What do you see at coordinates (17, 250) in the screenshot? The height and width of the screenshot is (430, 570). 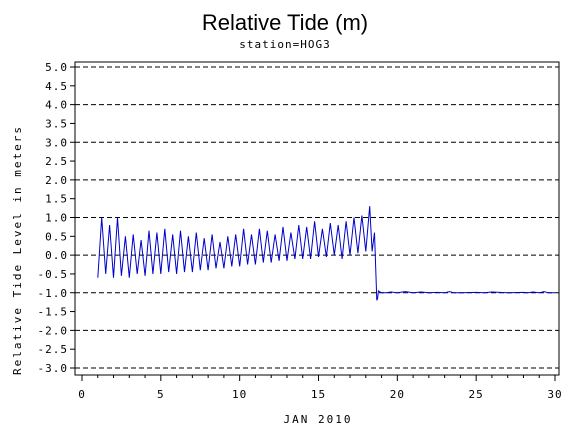 I see `y-axis-label: Relative Tide Level in meters` at bounding box center [17, 250].